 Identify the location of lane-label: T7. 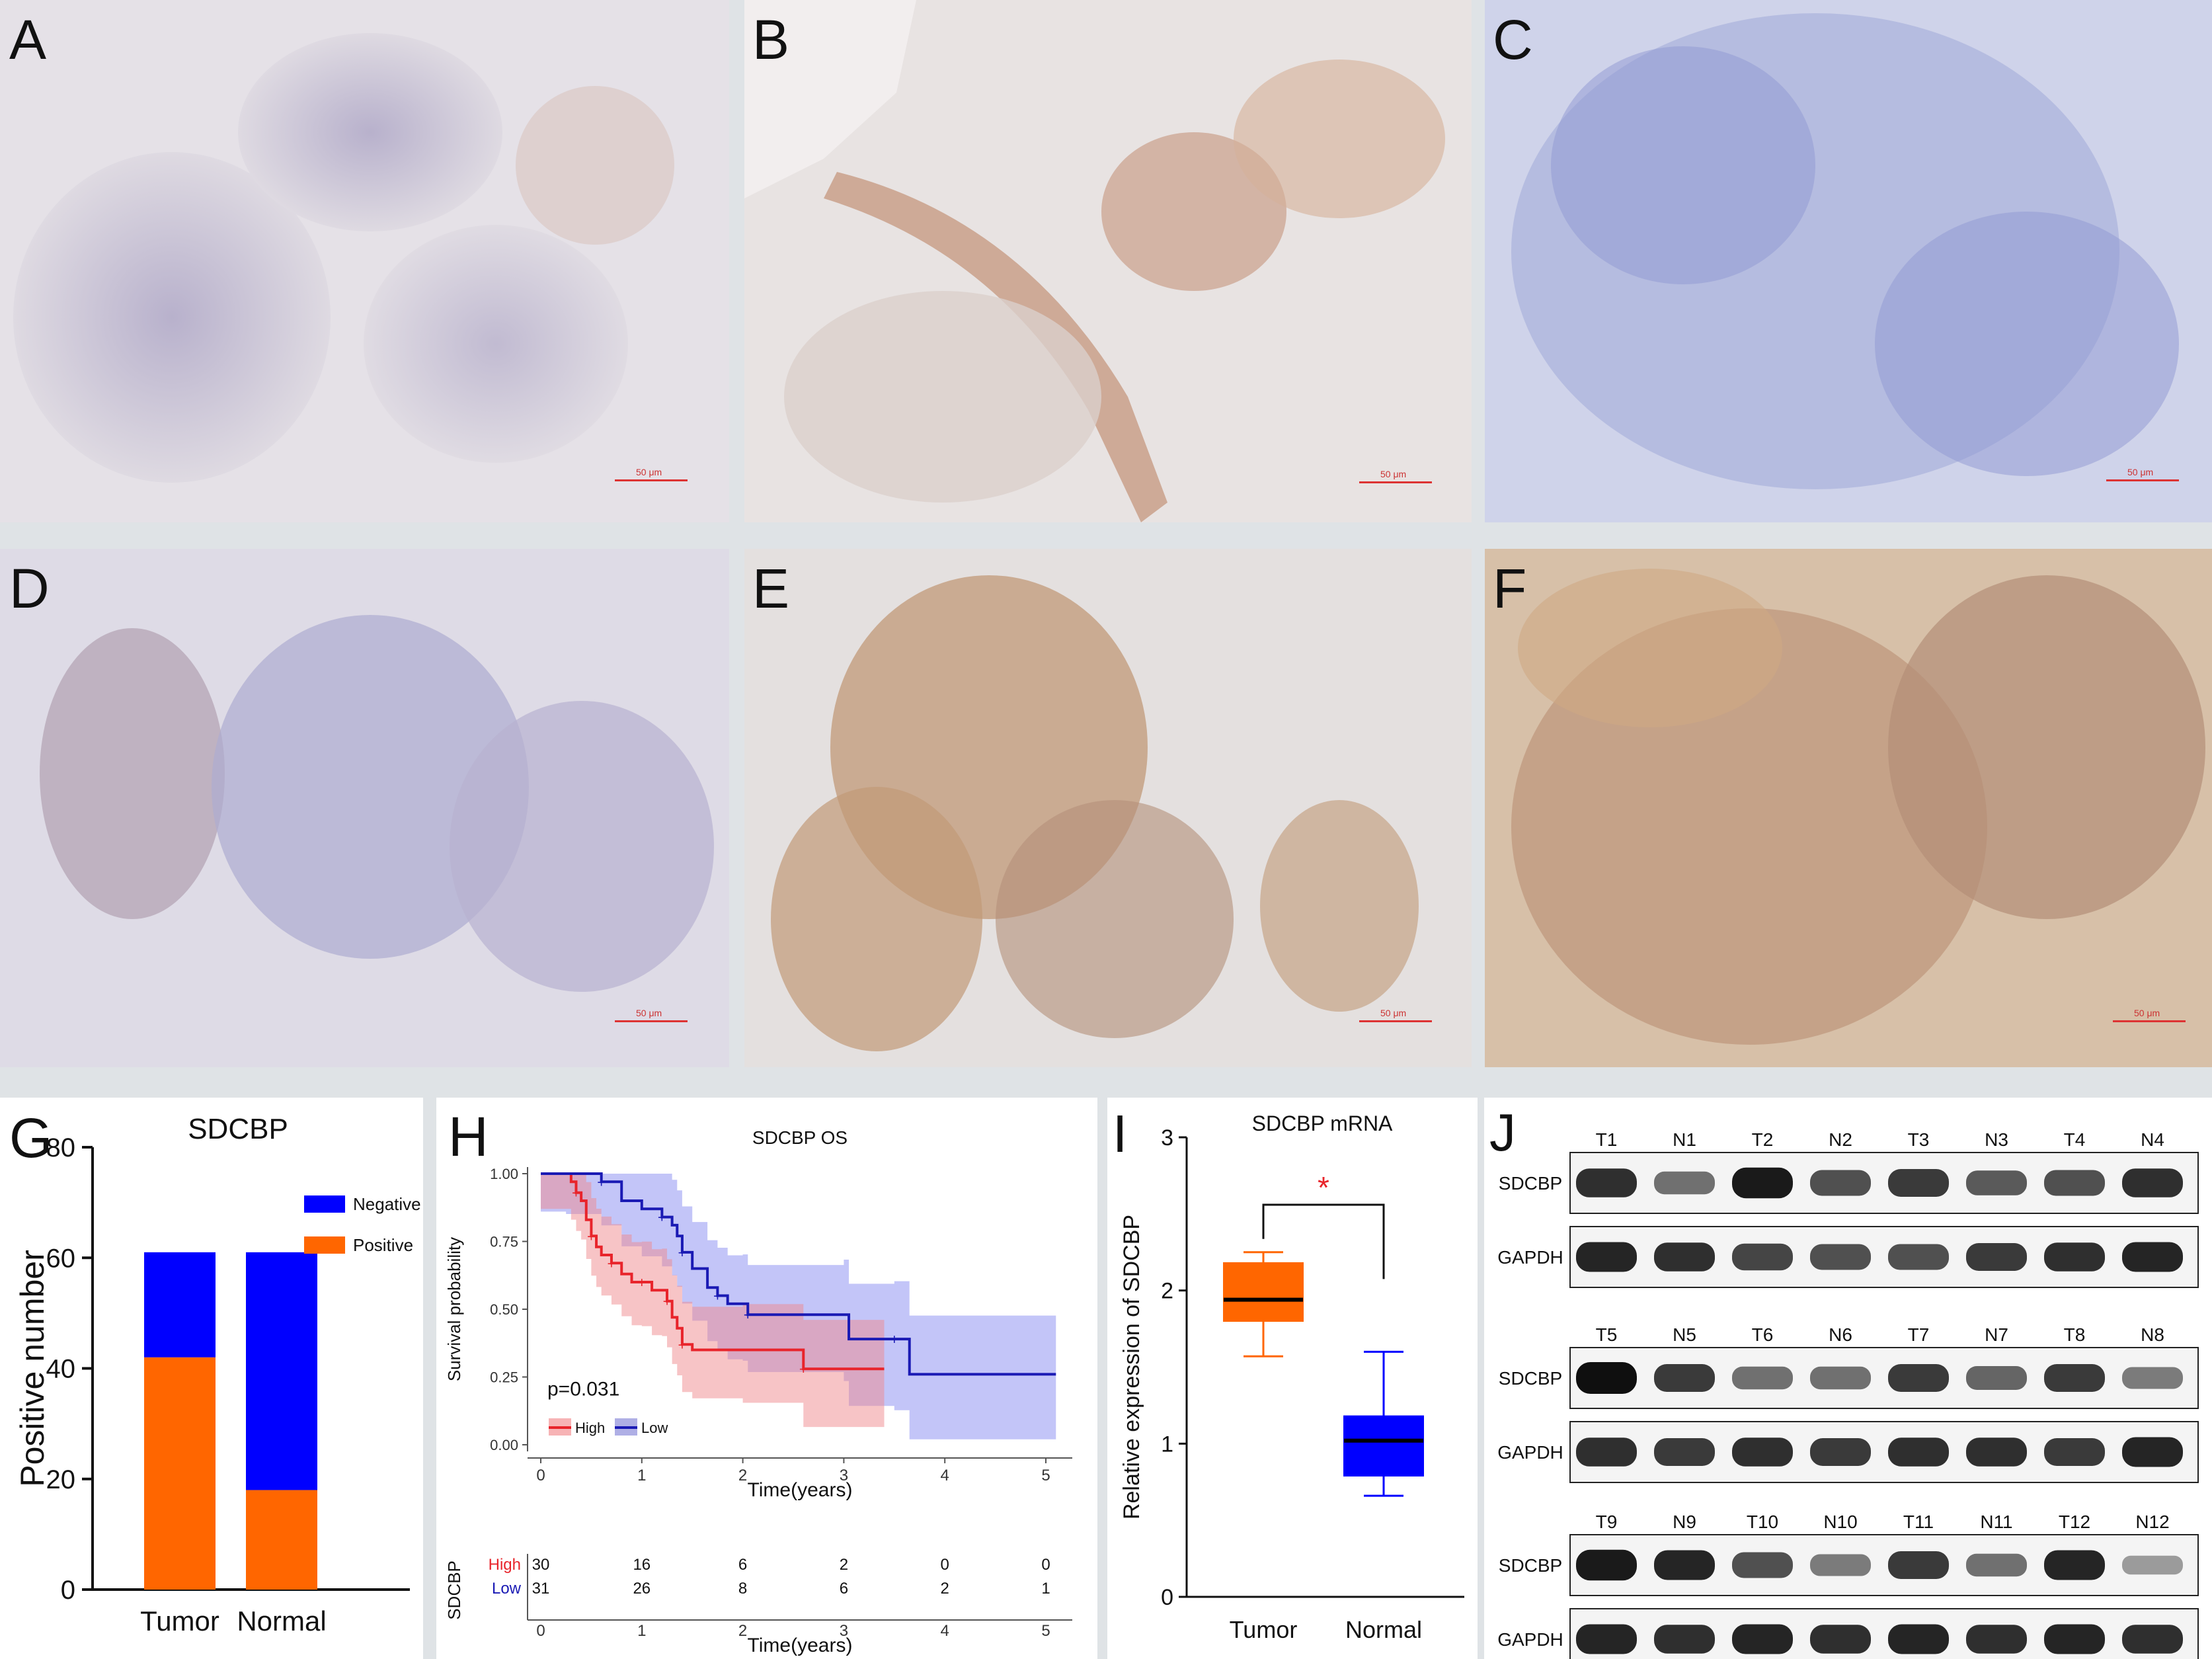
(1919, 1334).